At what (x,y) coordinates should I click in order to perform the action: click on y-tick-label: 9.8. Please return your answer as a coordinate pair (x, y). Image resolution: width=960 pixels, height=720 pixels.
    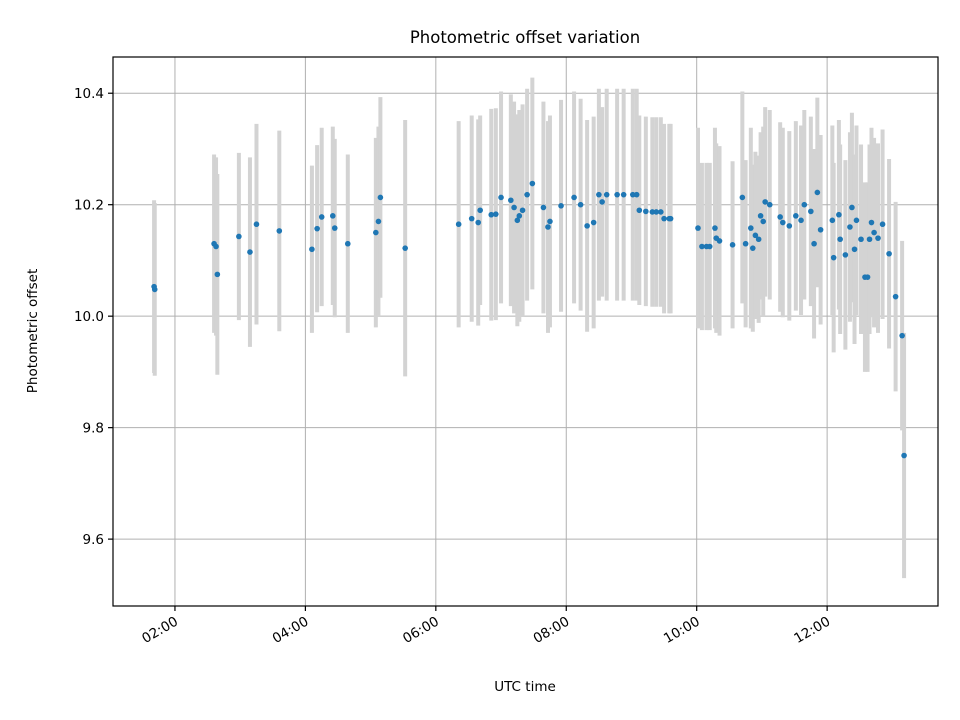
    Looking at the image, I should click on (93, 429).